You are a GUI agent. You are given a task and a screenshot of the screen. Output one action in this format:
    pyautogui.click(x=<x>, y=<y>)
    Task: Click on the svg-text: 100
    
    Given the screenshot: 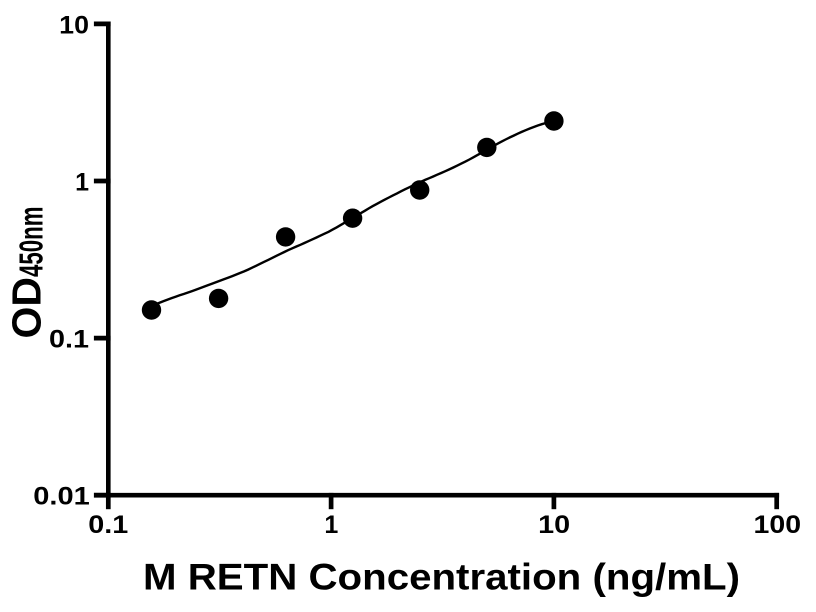 What is the action you would take?
    pyautogui.click(x=778, y=525)
    